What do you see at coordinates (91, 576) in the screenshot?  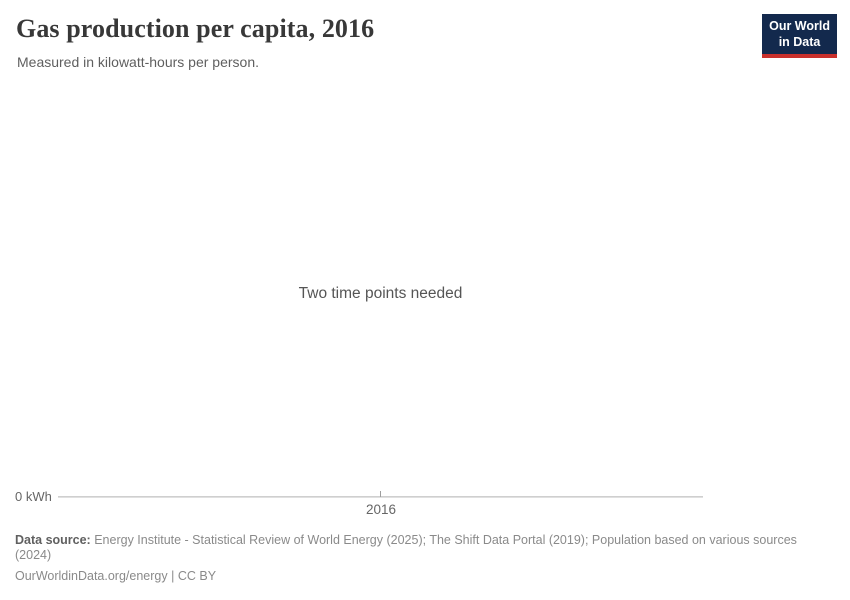 I see `owid-url-link: OurWorldinData.org/energy` at bounding box center [91, 576].